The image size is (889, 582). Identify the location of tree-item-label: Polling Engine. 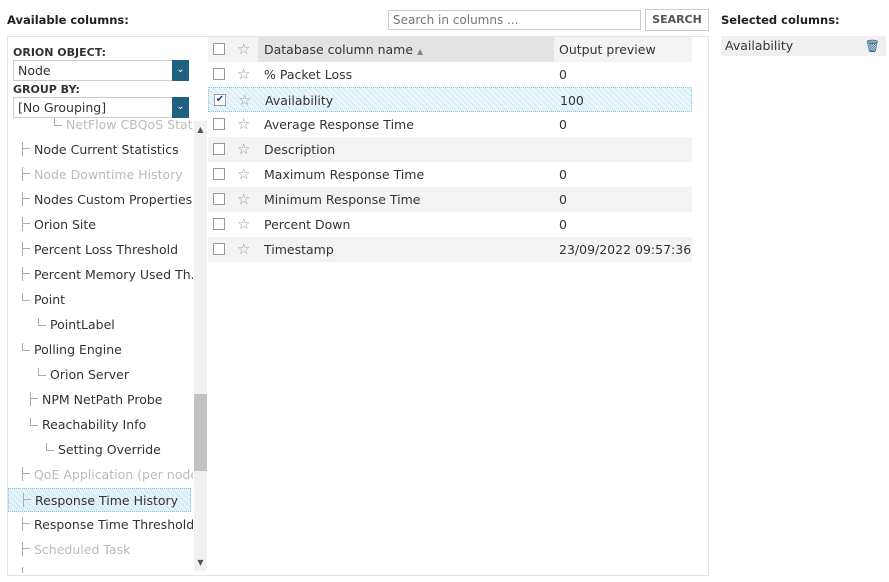
(78, 349).